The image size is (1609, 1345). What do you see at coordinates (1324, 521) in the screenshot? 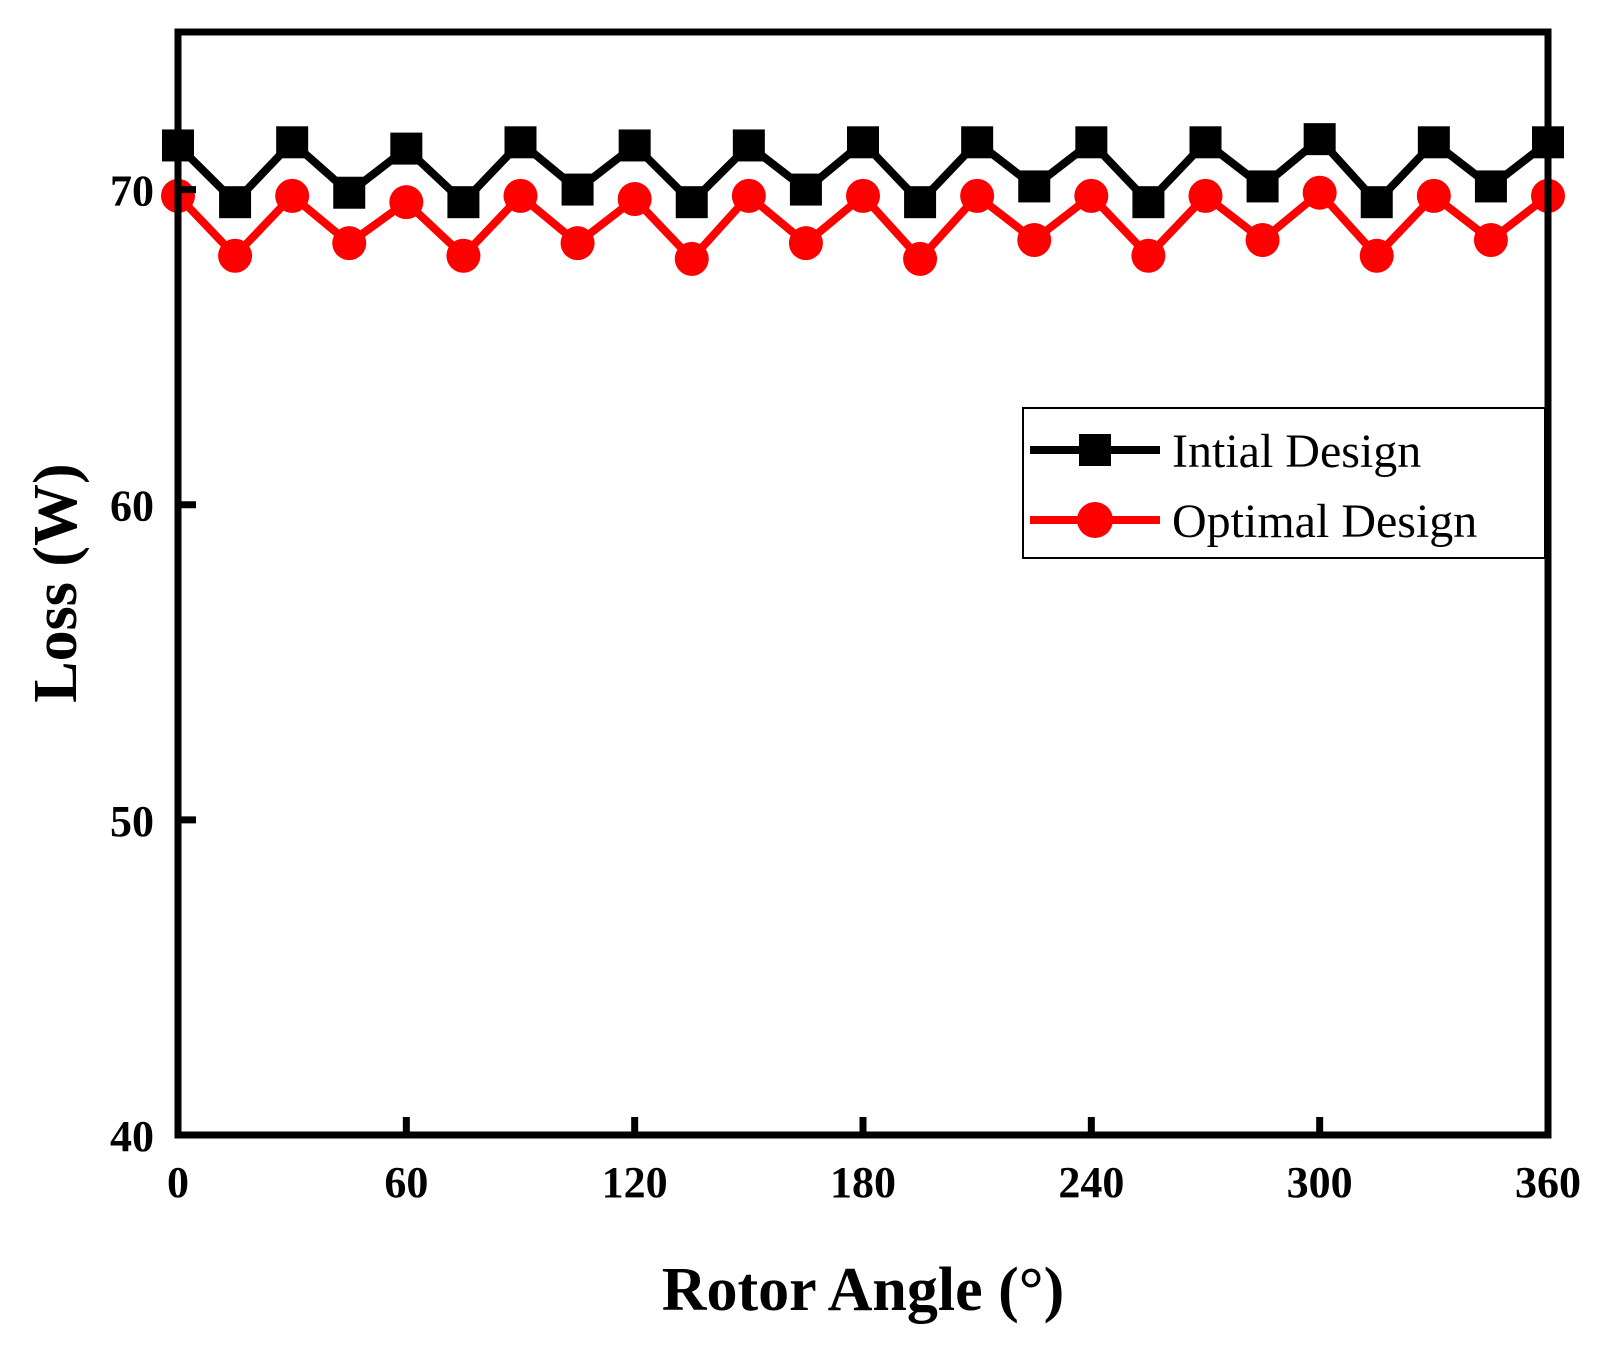
I see `legend-label-optimal: Optimal Design` at bounding box center [1324, 521].